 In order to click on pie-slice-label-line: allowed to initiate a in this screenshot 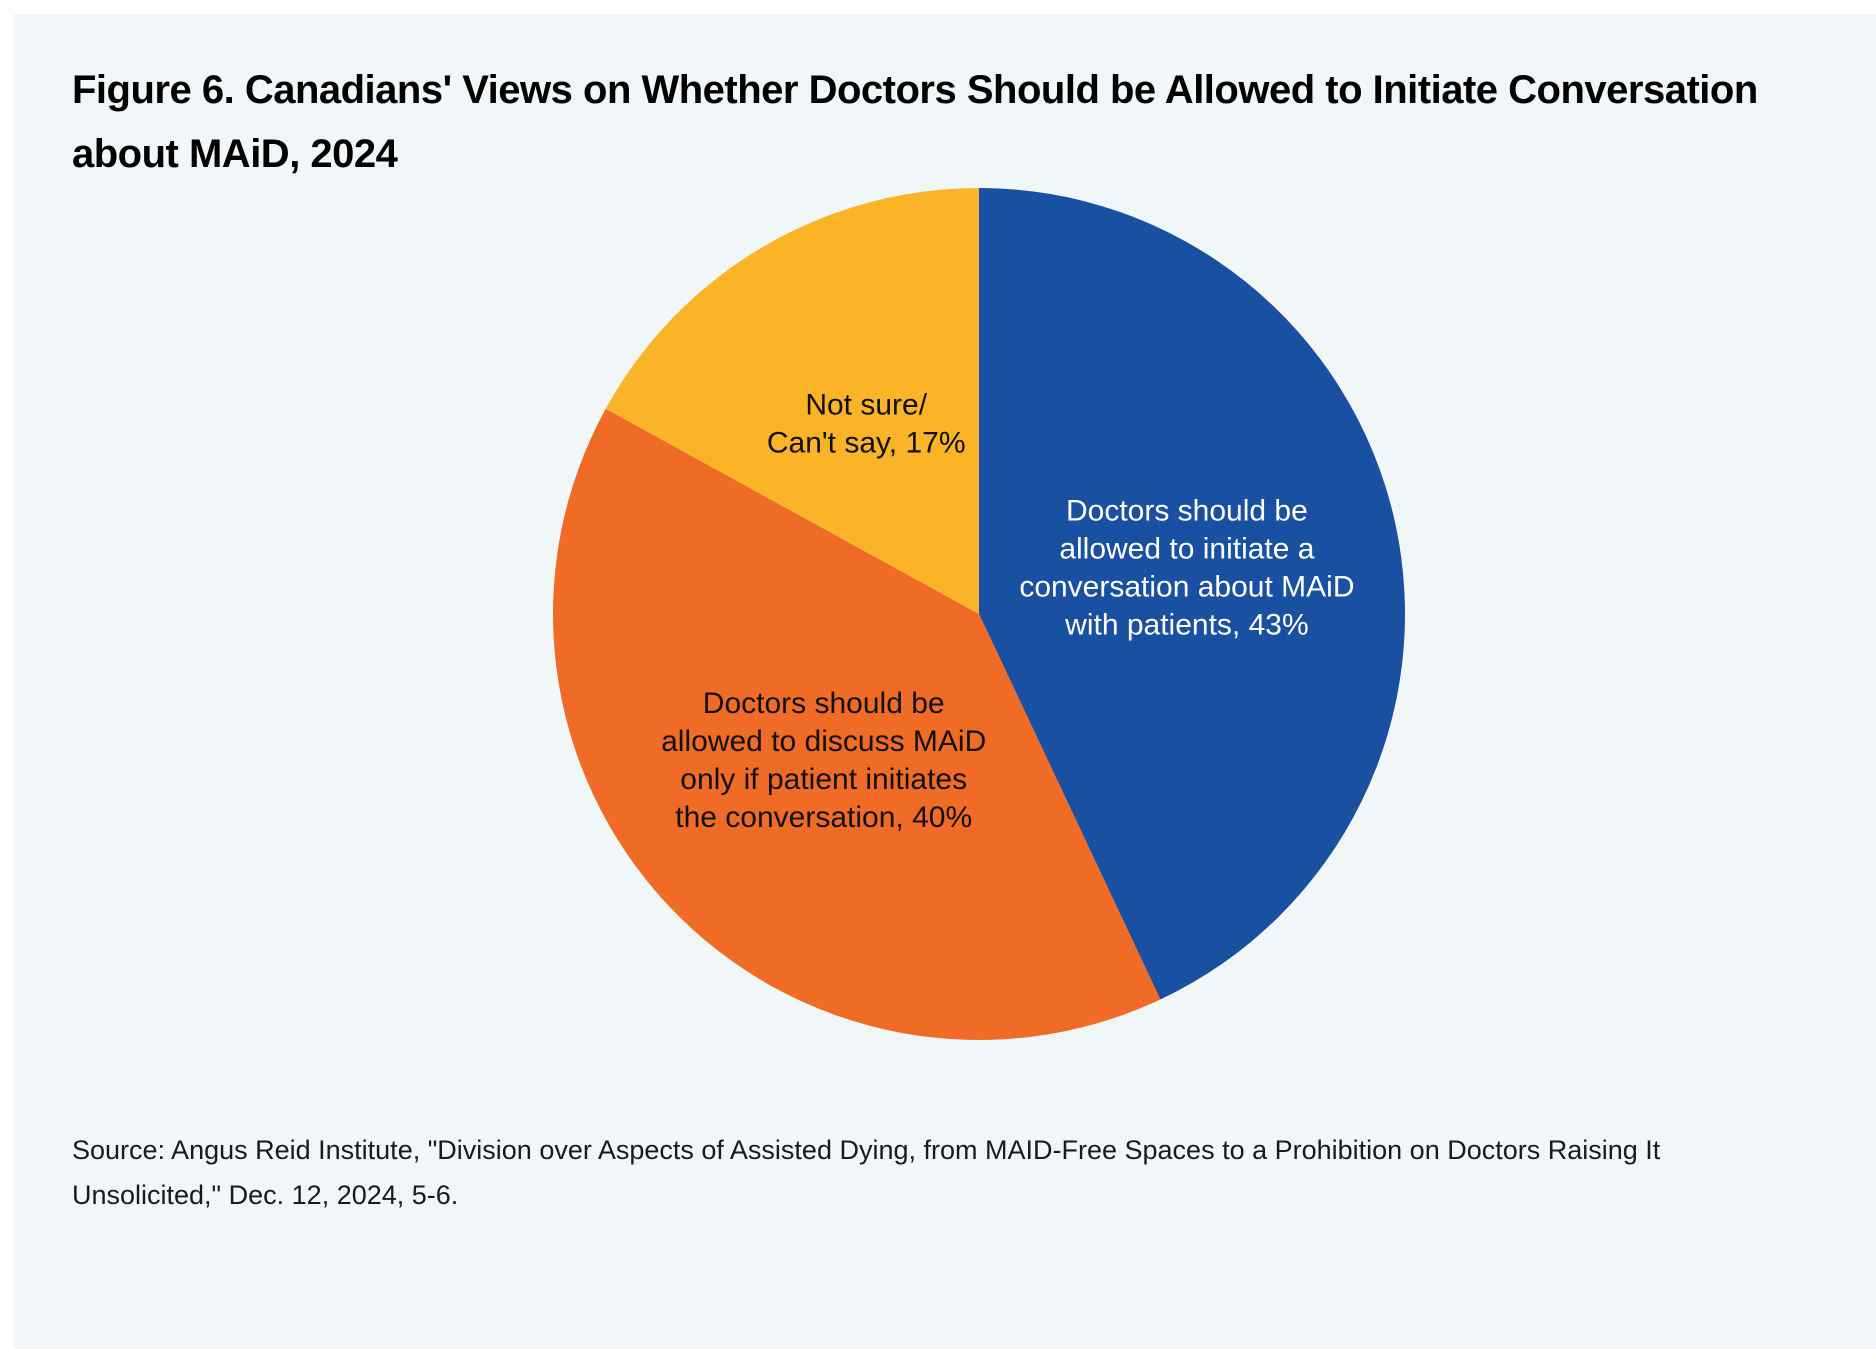, I will do `click(1186, 549)`.